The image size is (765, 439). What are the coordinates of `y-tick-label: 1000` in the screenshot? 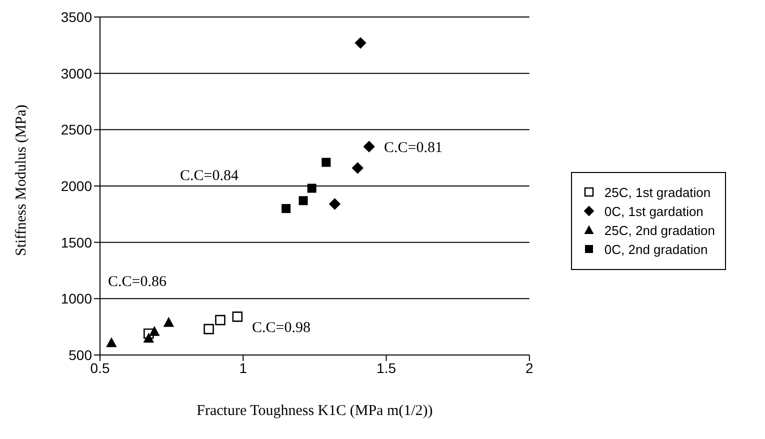 It's located at (76, 298).